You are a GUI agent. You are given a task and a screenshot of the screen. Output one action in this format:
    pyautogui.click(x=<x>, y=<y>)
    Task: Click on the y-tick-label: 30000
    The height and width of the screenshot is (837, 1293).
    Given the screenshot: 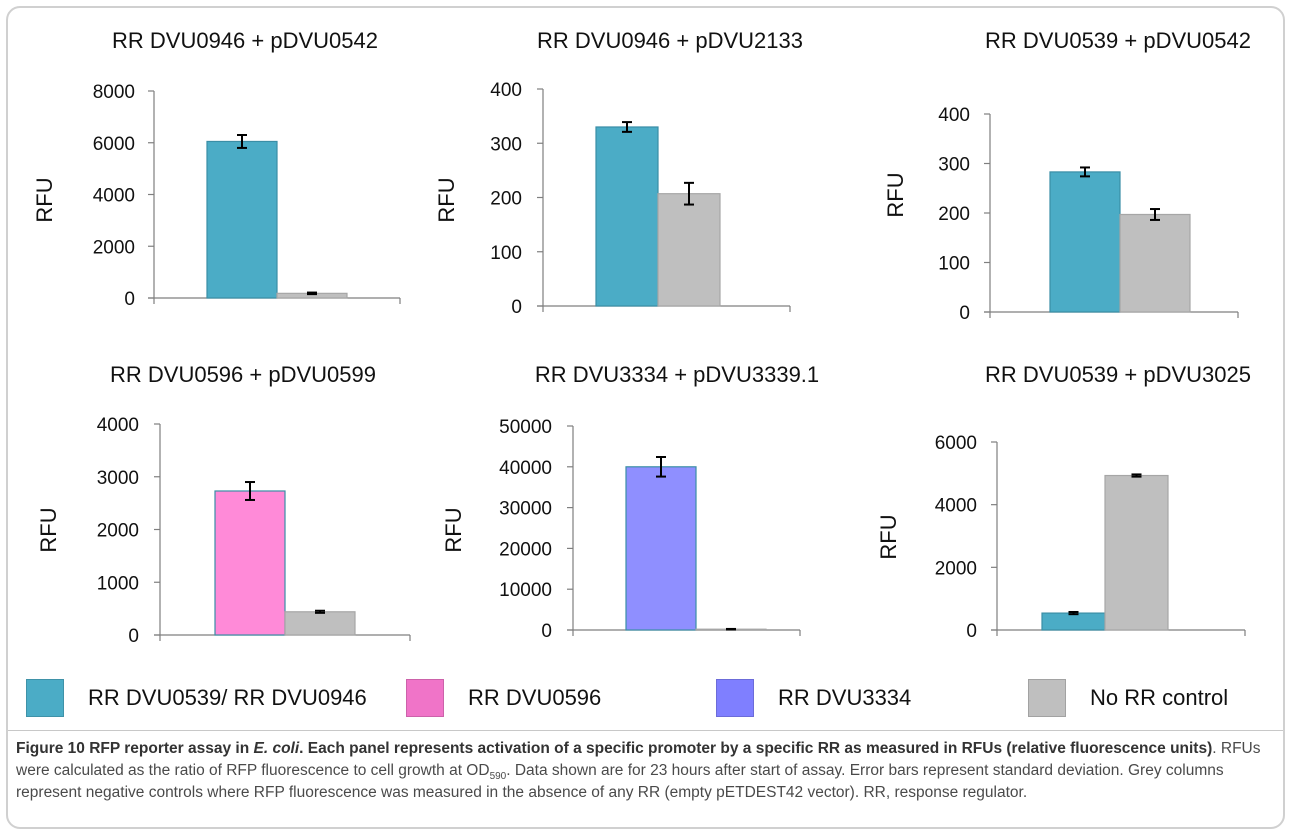 What is the action you would take?
    pyautogui.click(x=525, y=509)
    